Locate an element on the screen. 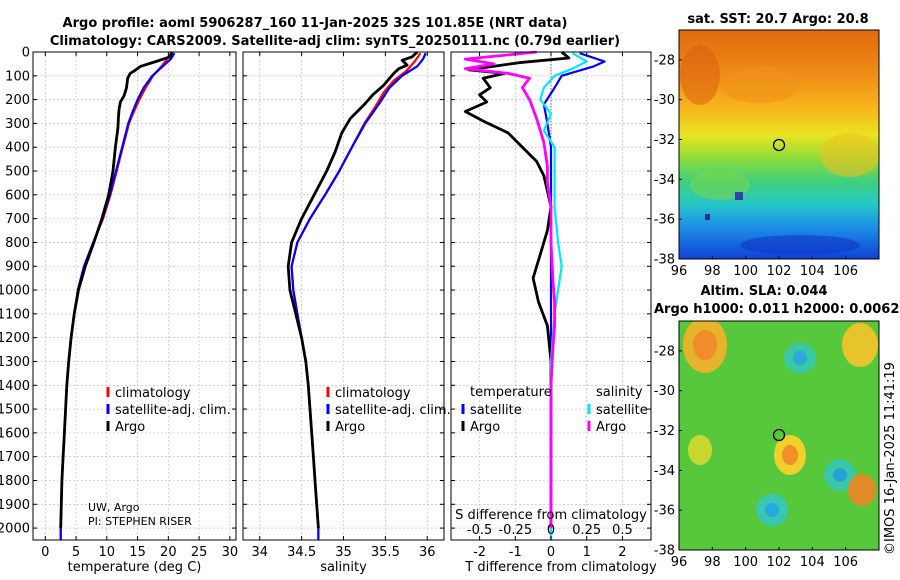 The image size is (900, 580). series-line-salinity-argo is located at coordinates (509, 289).